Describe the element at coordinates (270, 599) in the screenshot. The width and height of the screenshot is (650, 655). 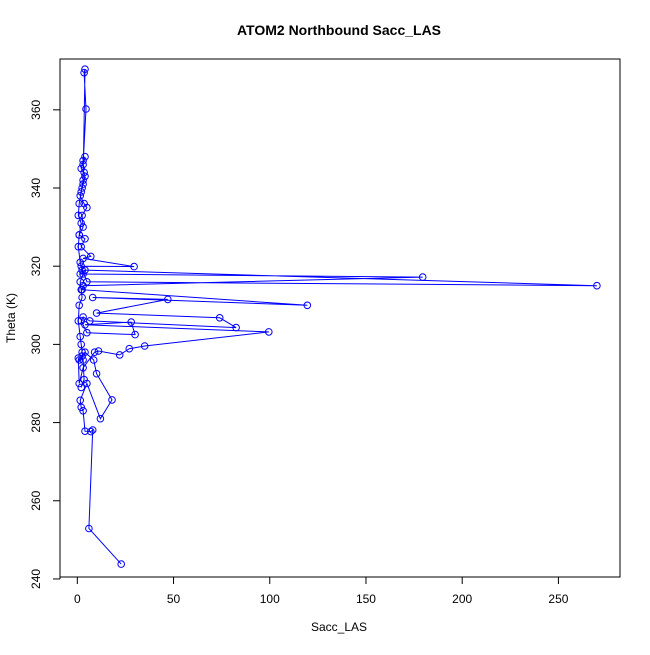
I see `x-tick-label: 100` at that location.